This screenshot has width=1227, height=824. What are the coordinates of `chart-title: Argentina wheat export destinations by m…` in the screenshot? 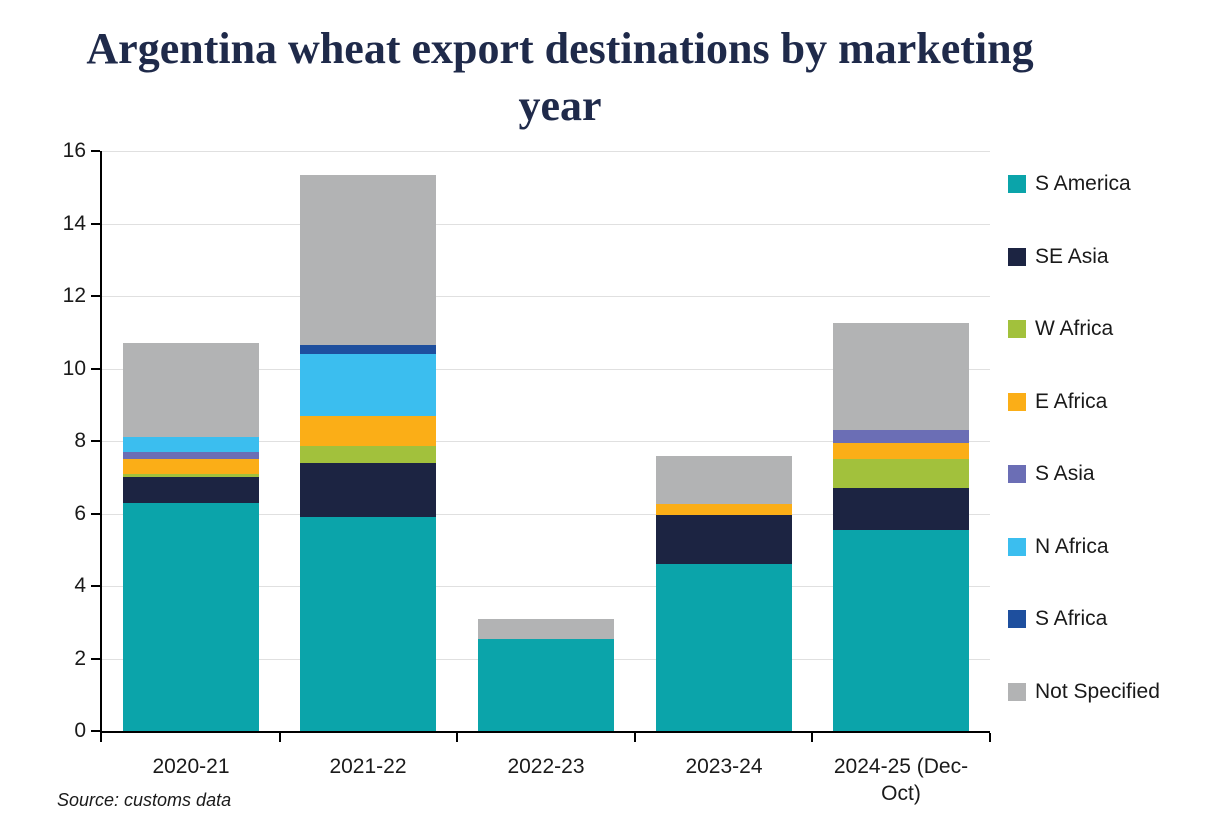 It's located at (560, 77).